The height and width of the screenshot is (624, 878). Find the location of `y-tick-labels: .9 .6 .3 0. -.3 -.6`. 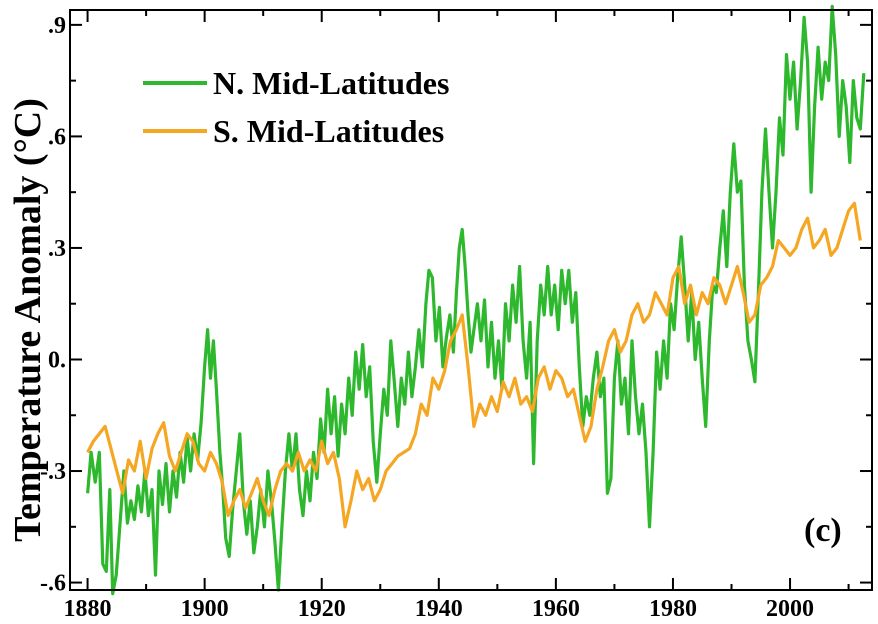

y-tick-labels: .9 .6 .3 0. -.3 -.6 is located at coordinates (53, 305).